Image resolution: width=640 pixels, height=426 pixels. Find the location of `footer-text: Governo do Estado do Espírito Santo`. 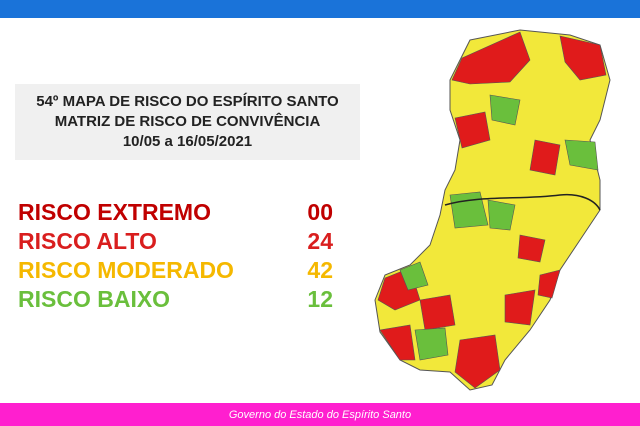

footer-text: Governo do Estado do Espírito Santo is located at coordinates (320, 414).